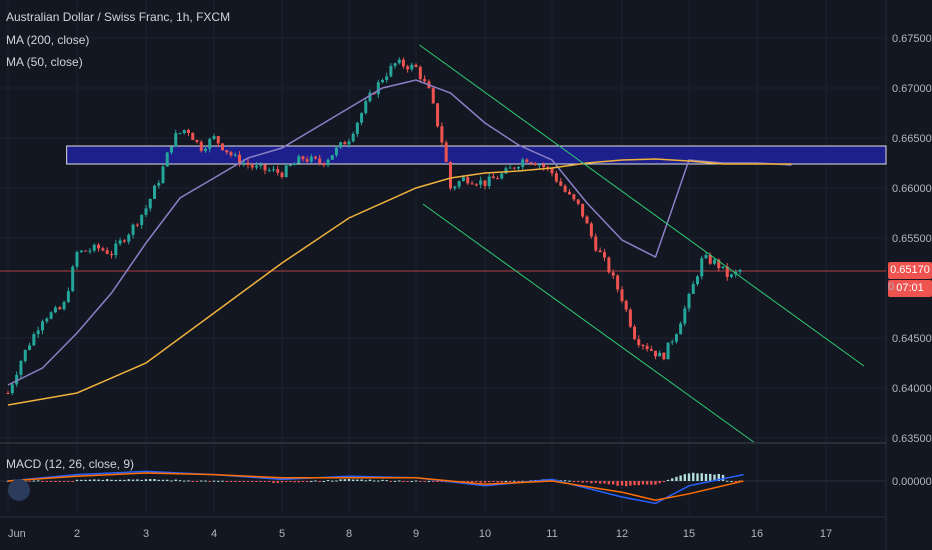 This screenshot has width=932, height=550. What do you see at coordinates (349, 534) in the screenshot?
I see `time-tick-label: 8` at bounding box center [349, 534].